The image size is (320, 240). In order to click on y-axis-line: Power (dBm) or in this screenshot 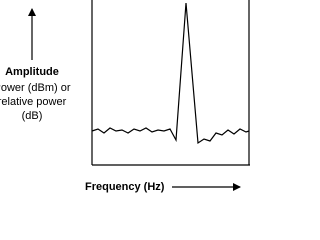, I will do `click(35, 88)`.